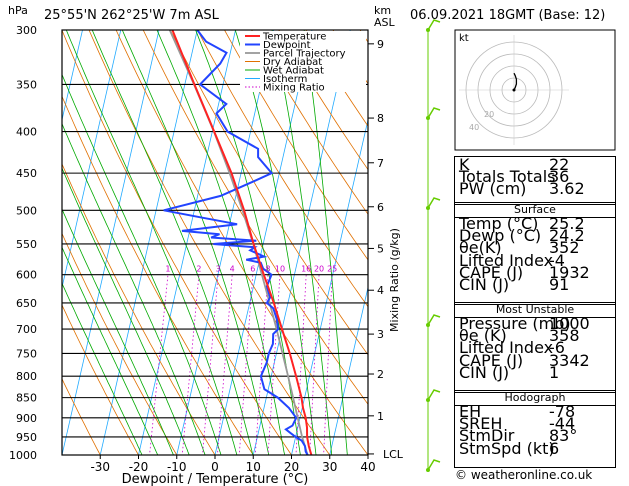 This screenshot has height=486, width=629. I want to click on hodograph-ring-label: 40, so click(474, 127).